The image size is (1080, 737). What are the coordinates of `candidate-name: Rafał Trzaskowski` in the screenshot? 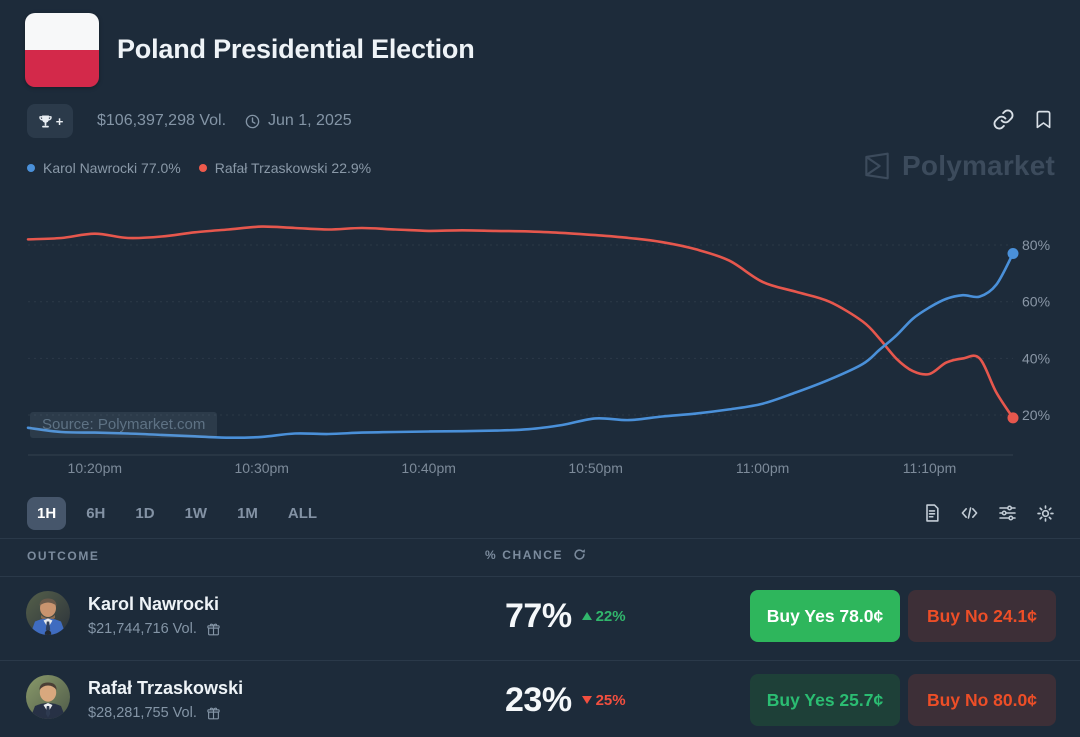 It's located at (166, 688).